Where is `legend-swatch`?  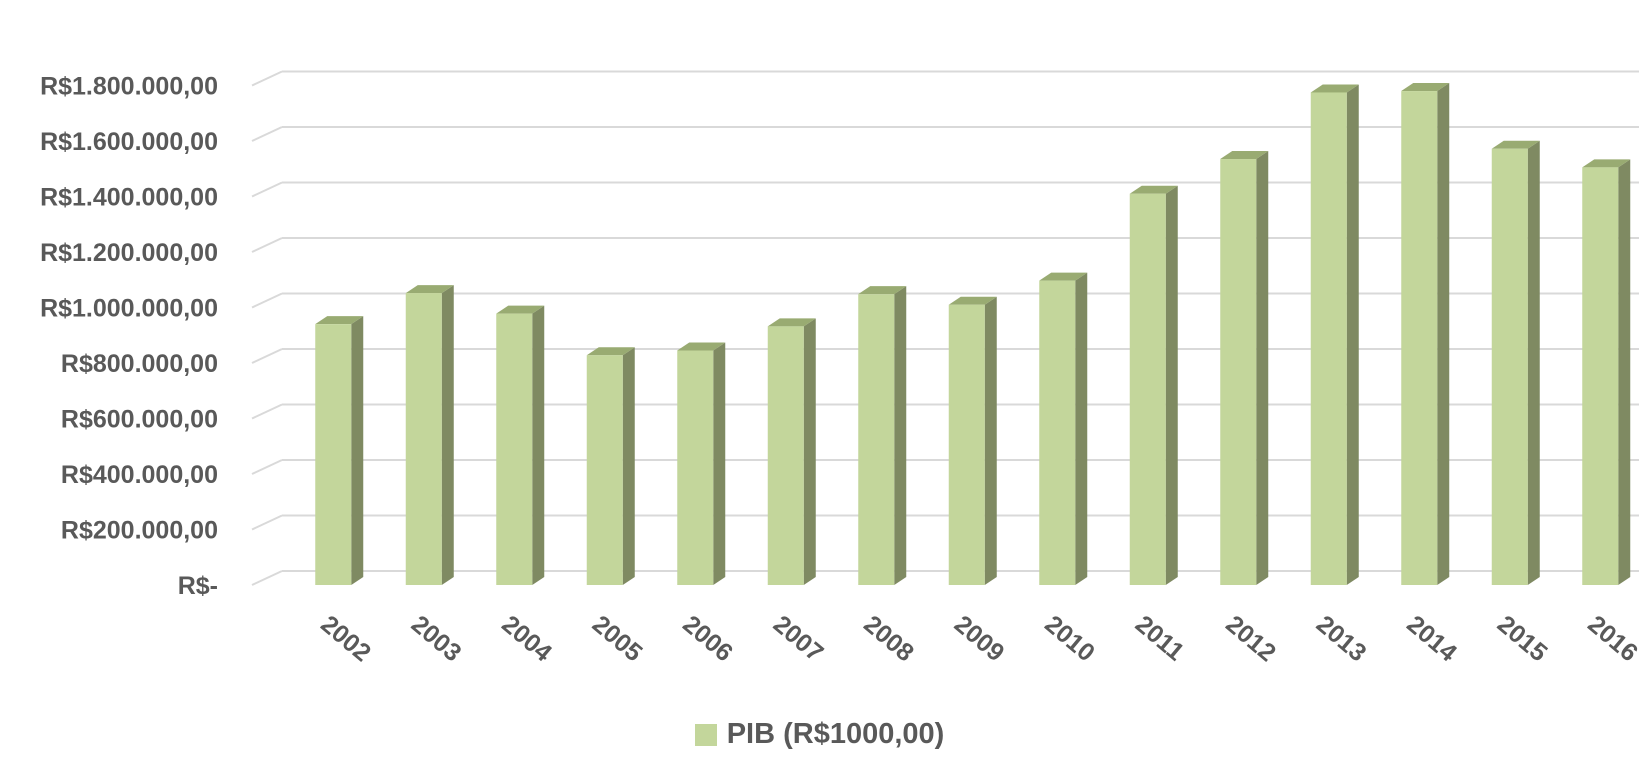 legend-swatch is located at coordinates (705, 734).